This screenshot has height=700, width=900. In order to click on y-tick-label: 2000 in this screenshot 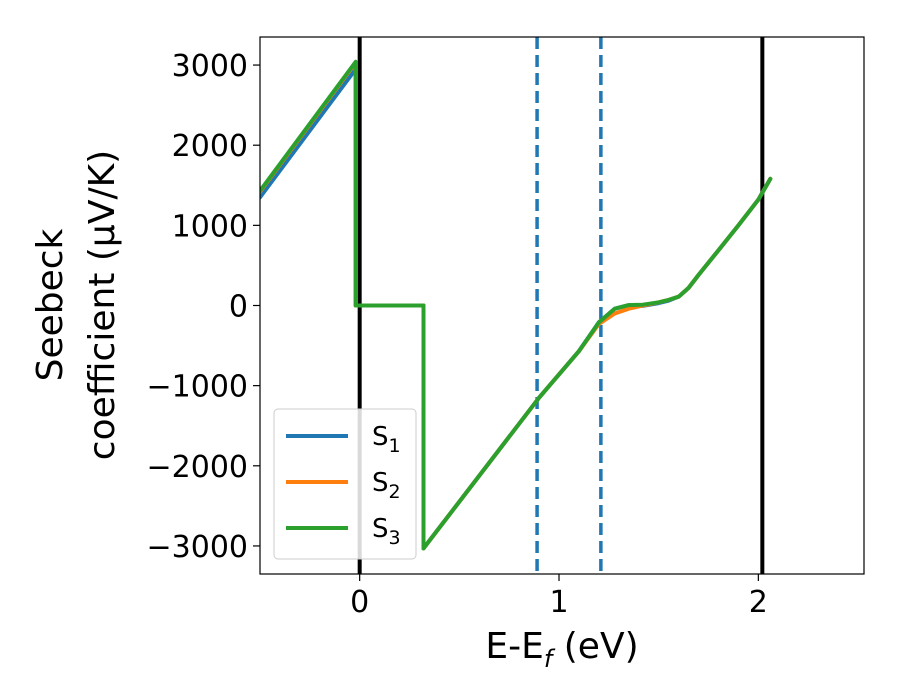, I will do `click(210, 146)`.